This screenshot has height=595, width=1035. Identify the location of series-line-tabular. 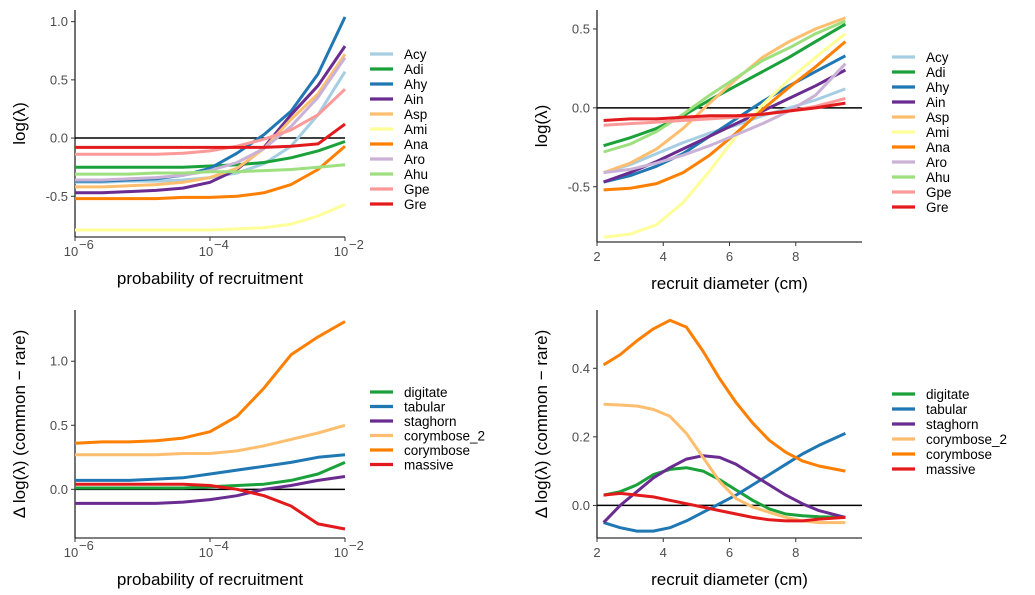
(210, 467).